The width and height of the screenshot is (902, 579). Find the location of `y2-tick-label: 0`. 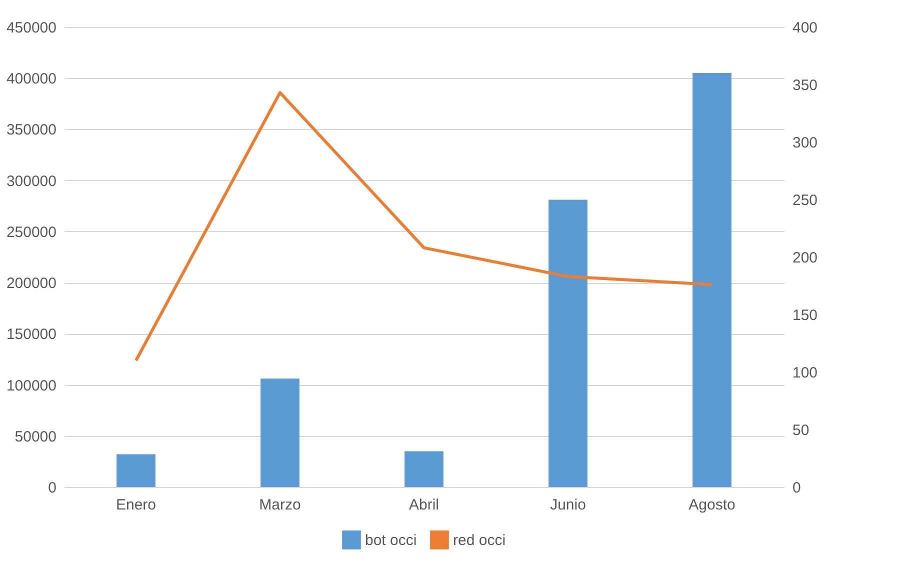

y2-tick-label: 0 is located at coordinates (796, 488).